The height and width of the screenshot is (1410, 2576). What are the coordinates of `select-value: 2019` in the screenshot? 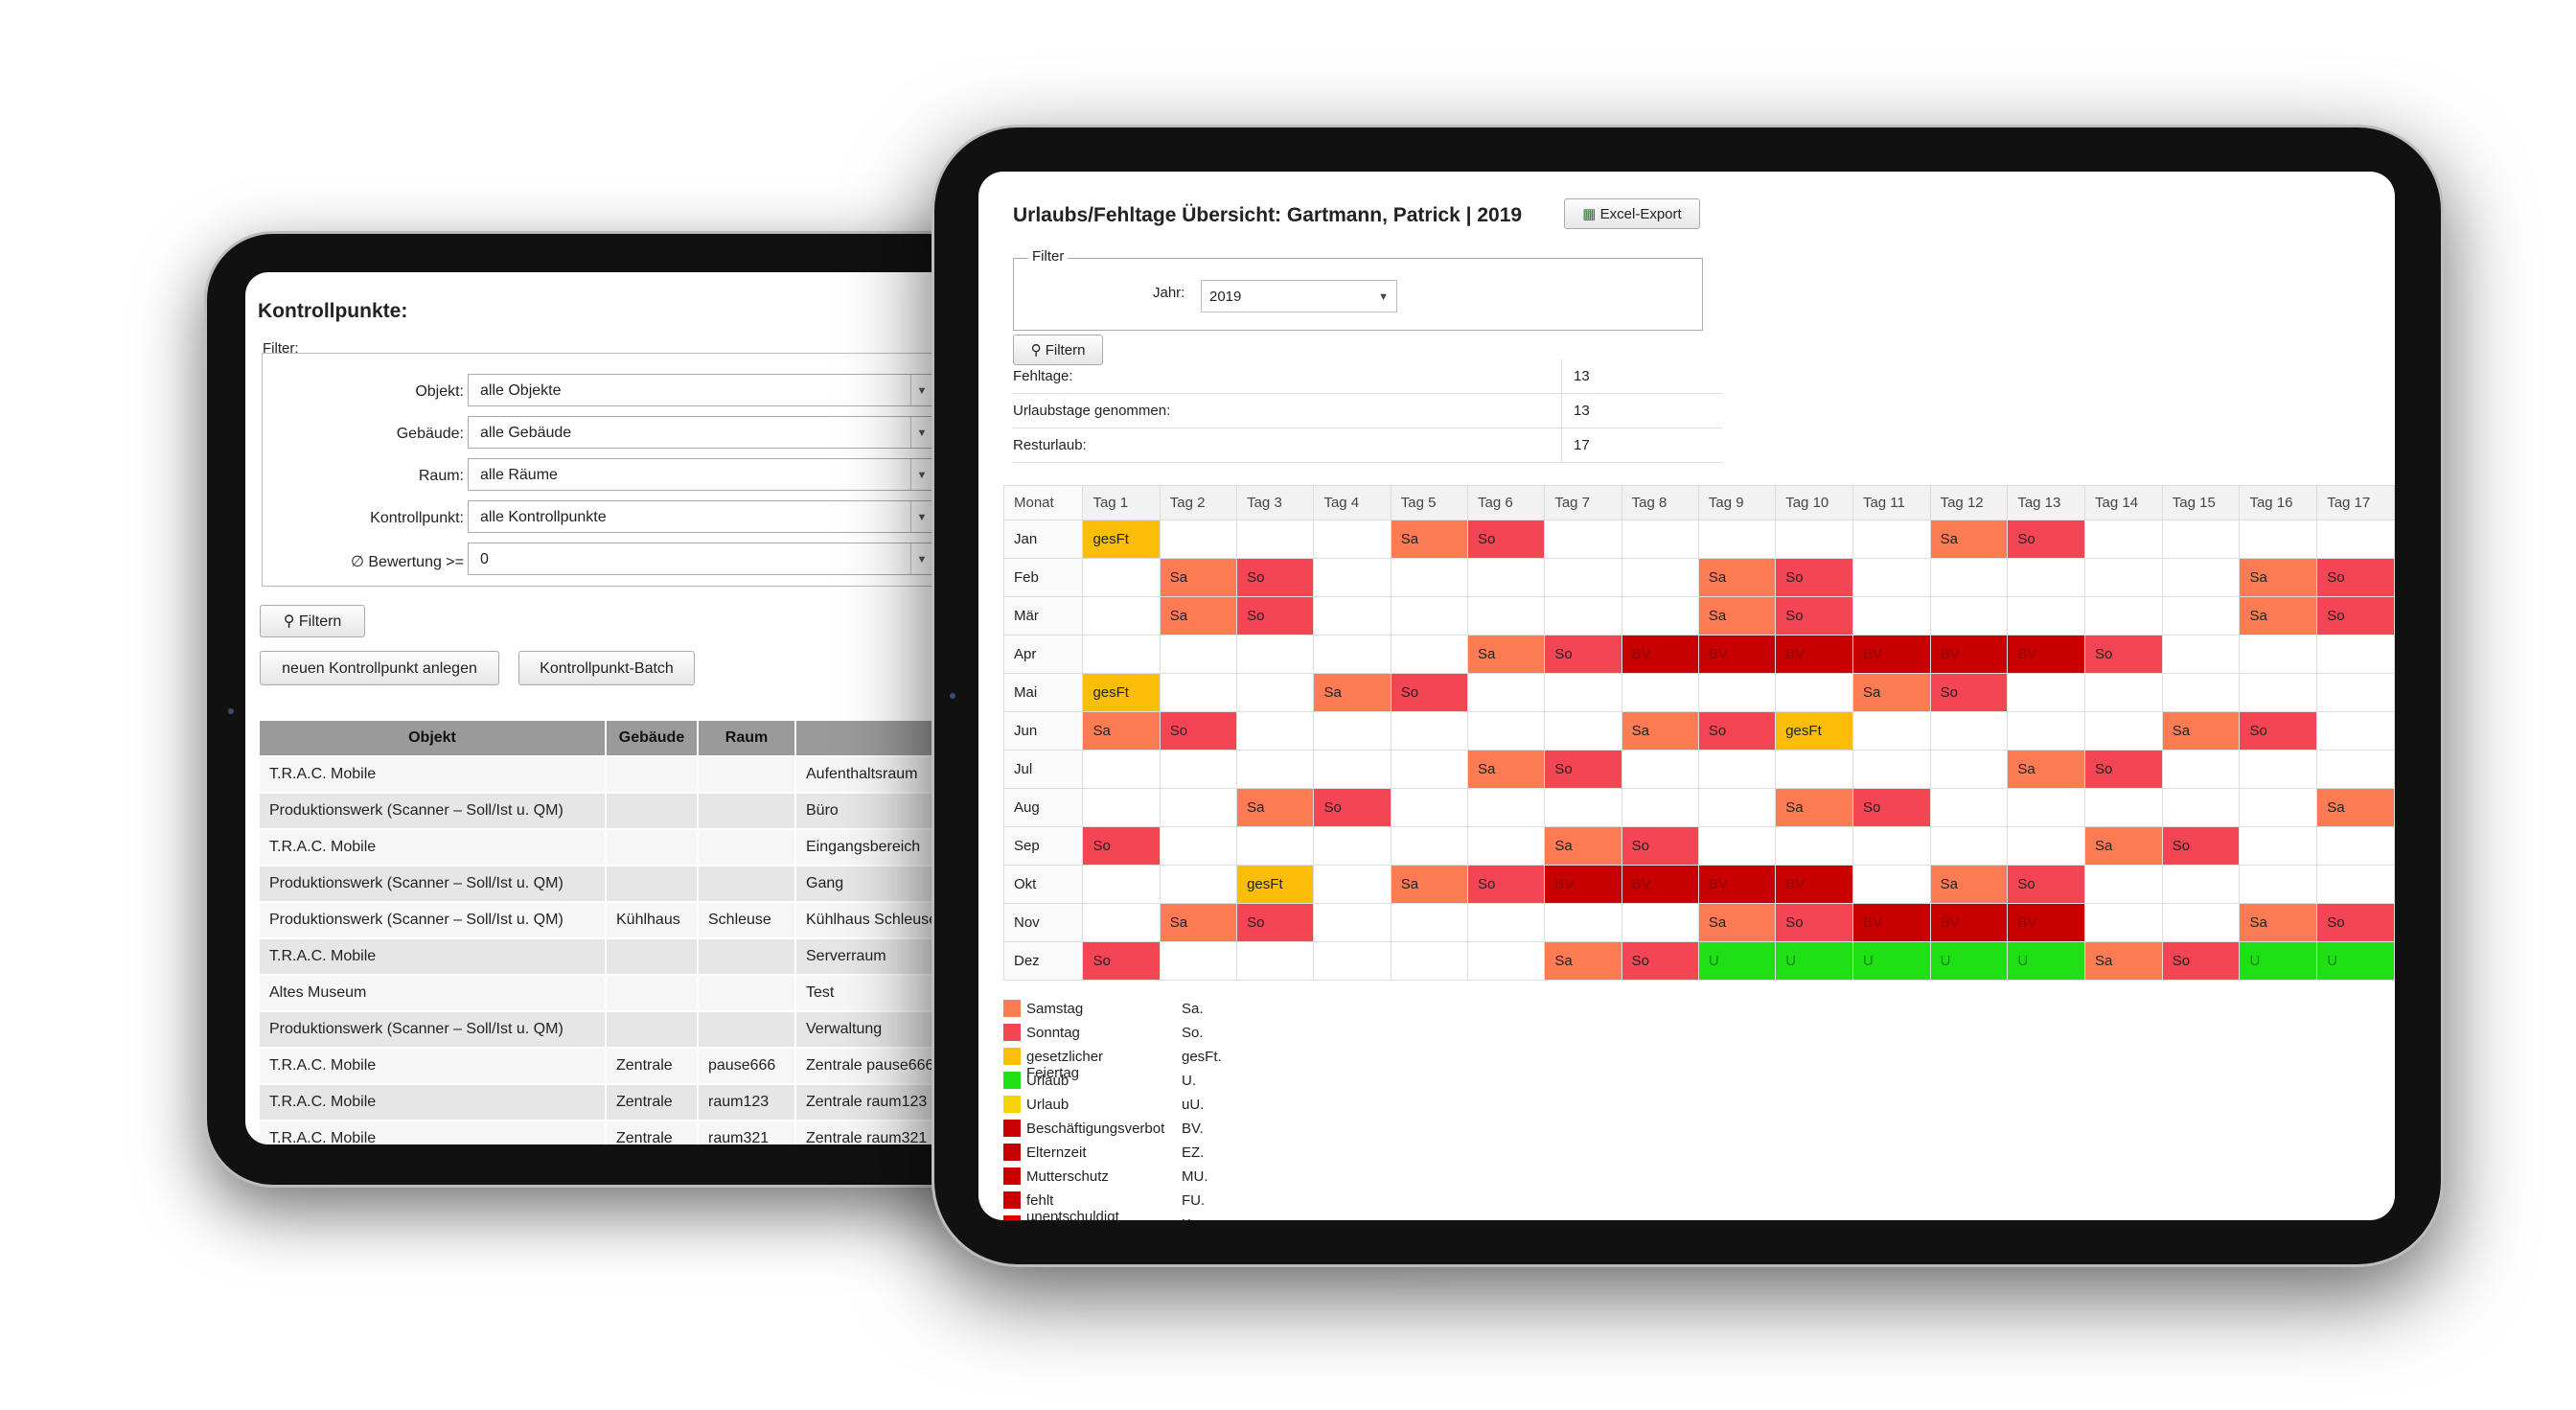 It's located at (1225, 297).